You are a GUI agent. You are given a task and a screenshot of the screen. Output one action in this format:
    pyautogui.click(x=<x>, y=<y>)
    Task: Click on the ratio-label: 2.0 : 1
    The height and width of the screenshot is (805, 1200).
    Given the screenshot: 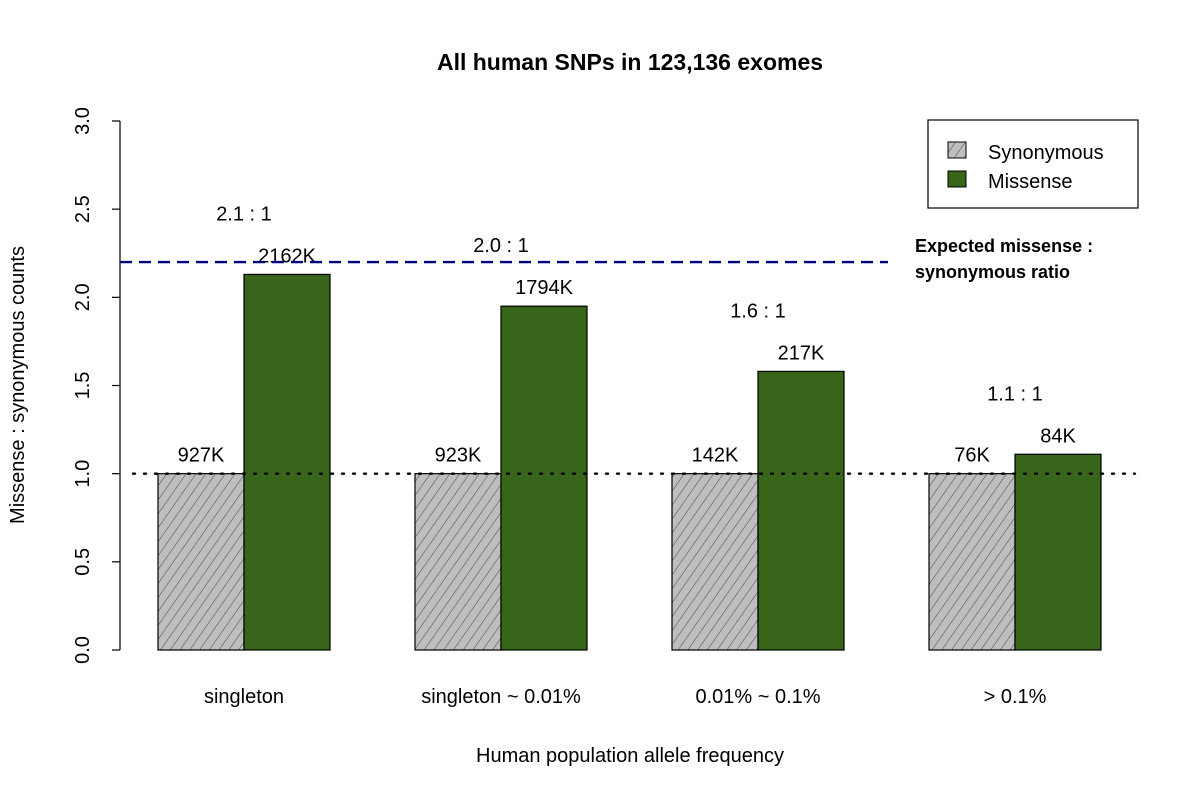 What is the action you would take?
    pyautogui.click(x=501, y=246)
    